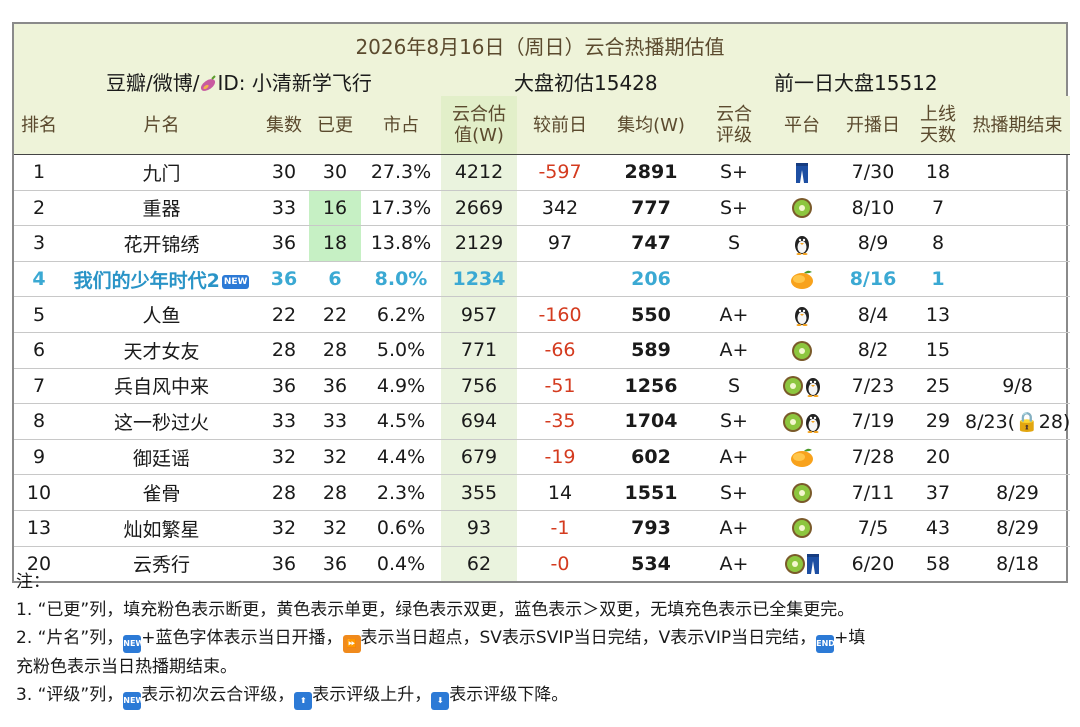  I want to click on average-cell-text: 1256, so click(651, 385).